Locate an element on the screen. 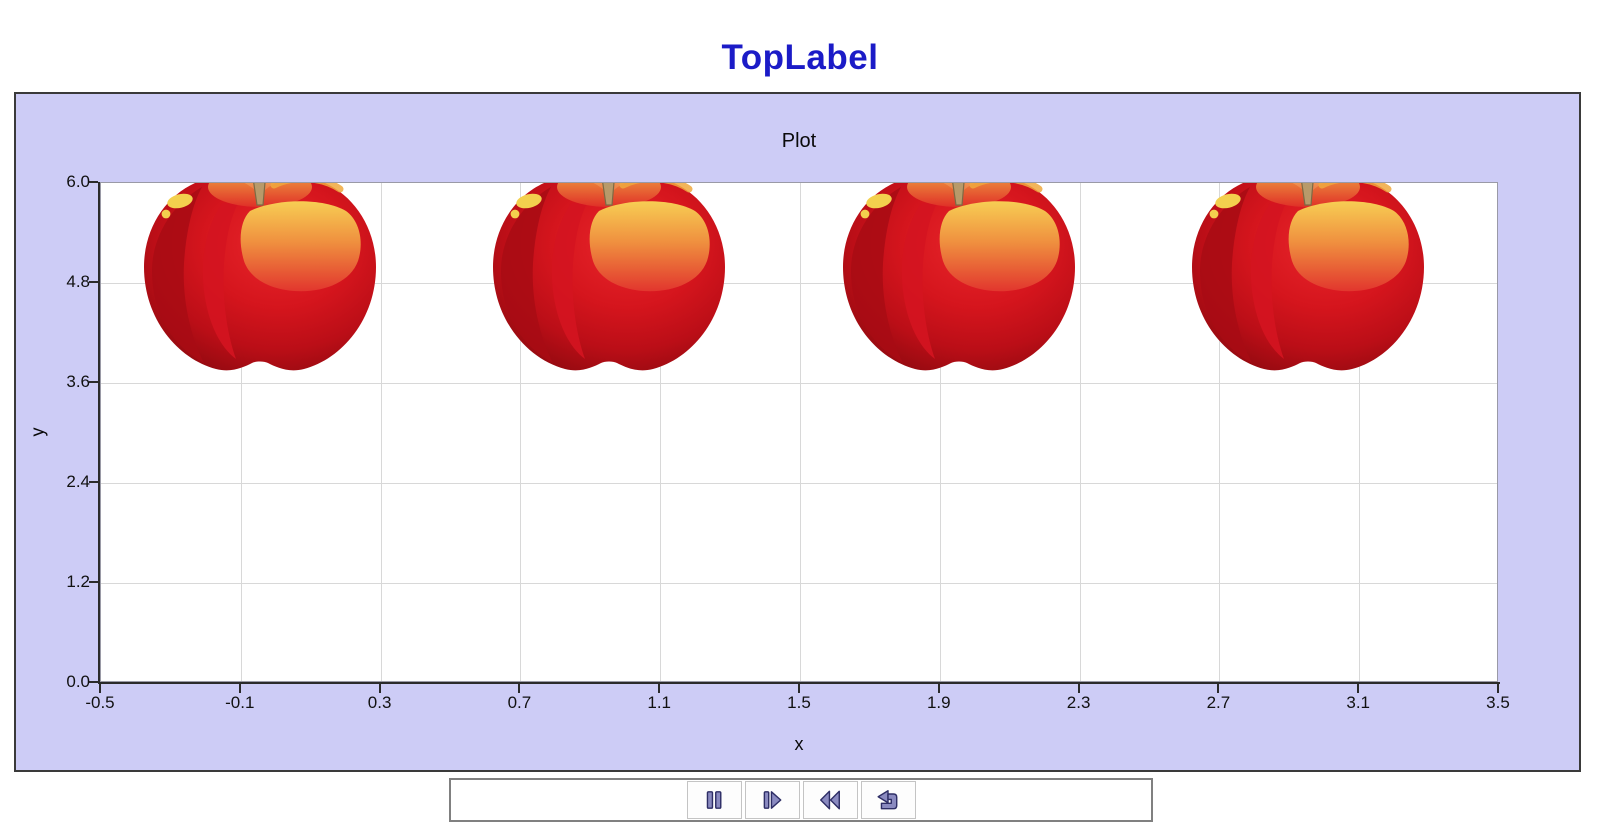 This screenshot has width=1600, height=831. y-tick-label: 2.4 is located at coordinates (78, 481).